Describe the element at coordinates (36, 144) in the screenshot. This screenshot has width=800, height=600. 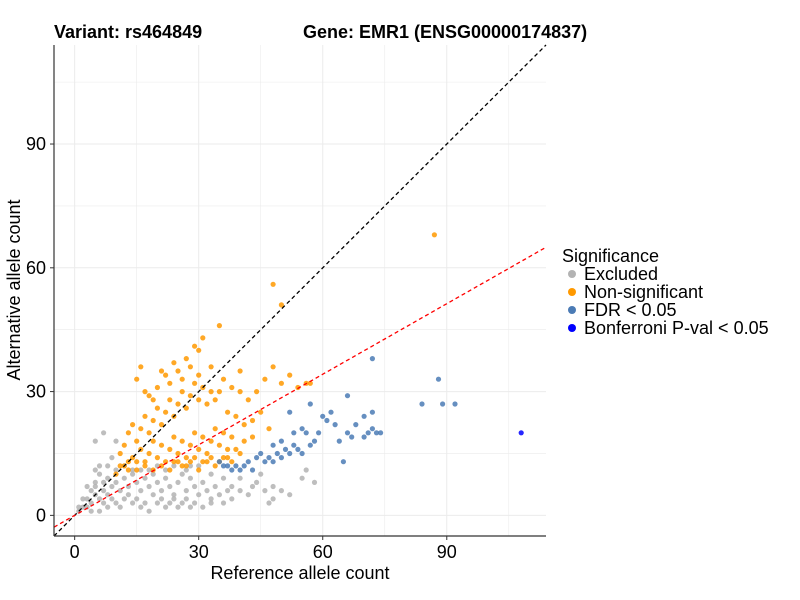
I see `y-tick-label: 90` at that location.